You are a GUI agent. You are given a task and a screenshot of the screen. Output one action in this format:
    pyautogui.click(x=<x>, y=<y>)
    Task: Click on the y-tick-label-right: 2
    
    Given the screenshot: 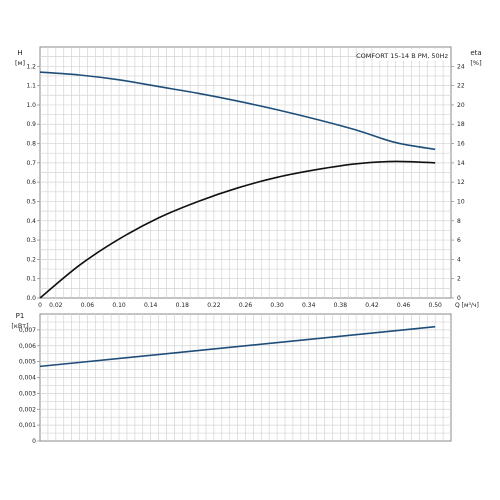 What is the action you would take?
    pyautogui.click(x=459, y=279)
    